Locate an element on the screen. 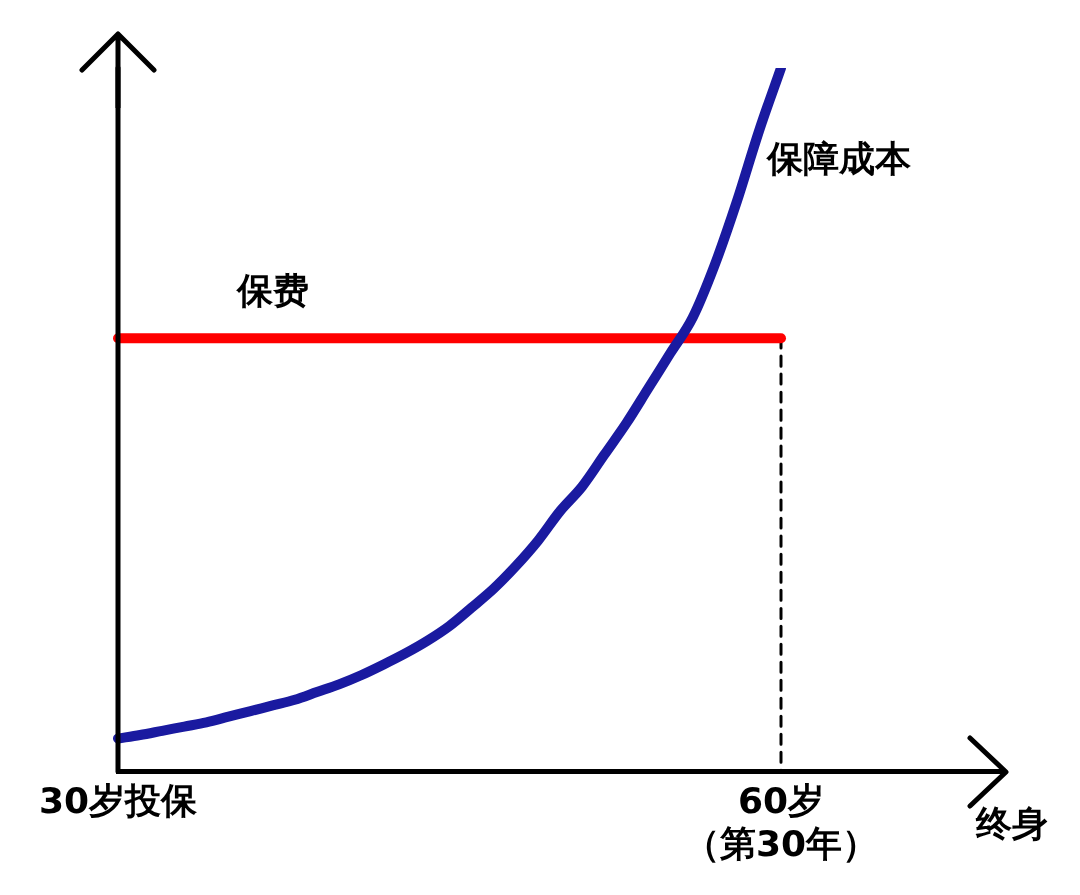 This screenshot has width=1080, height=895. x-axis-title: 终身 is located at coordinates (1011, 823).